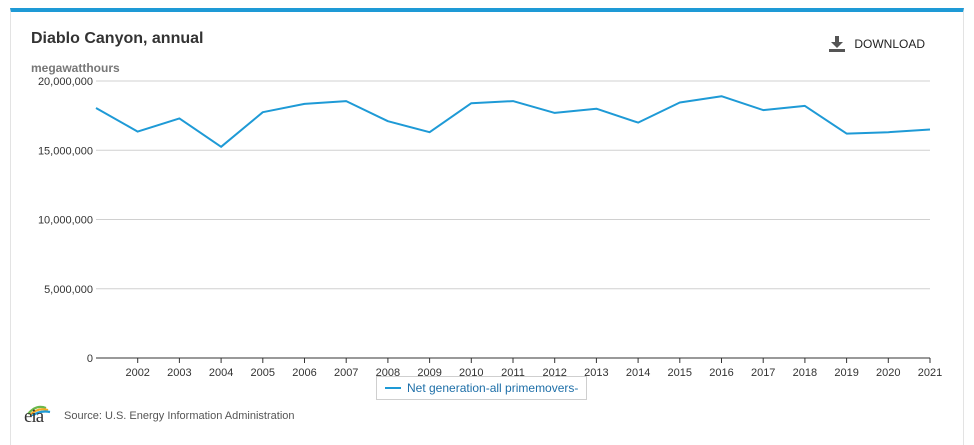 This screenshot has height=445, width=974. Describe the element at coordinates (346, 373) in the screenshot. I see `x-tick-label: 2007` at that location.